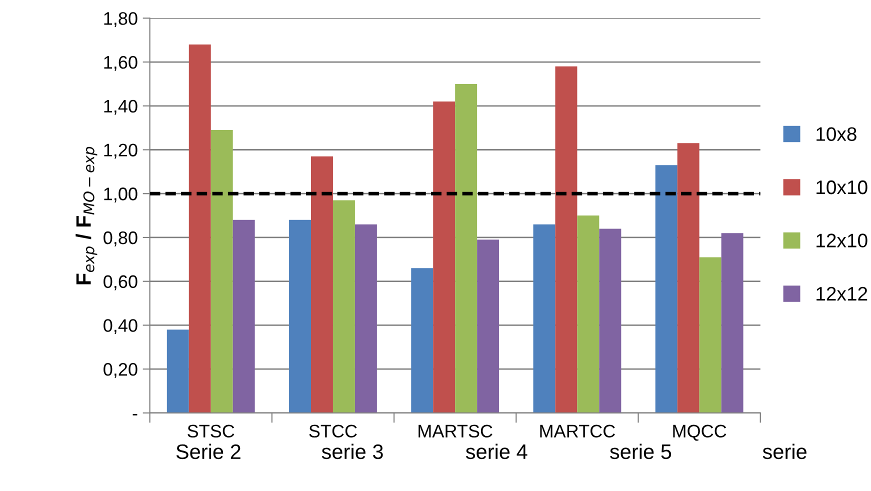 The height and width of the screenshot is (491, 871). What do you see at coordinates (121, 63) in the screenshot?
I see `y-tick-label: 1,60` at bounding box center [121, 63].